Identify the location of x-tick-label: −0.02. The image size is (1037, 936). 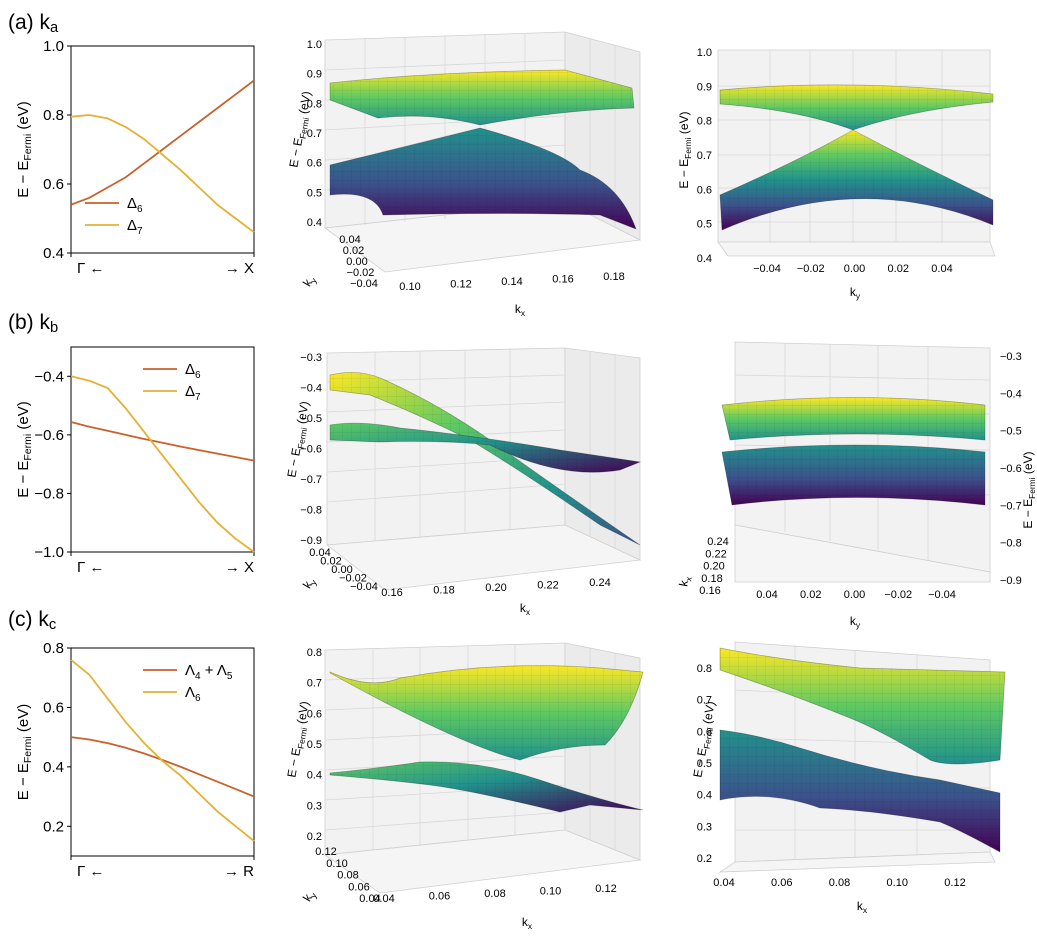
(811, 269).